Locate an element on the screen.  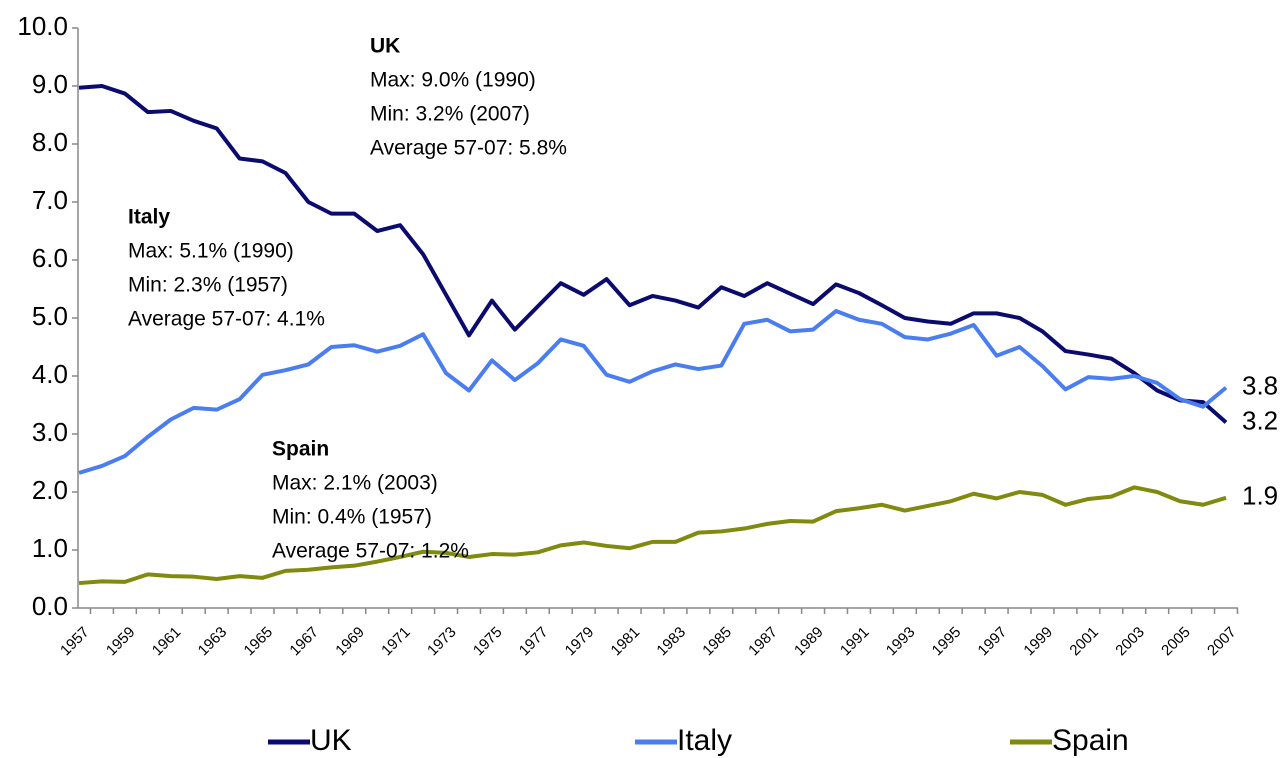
y-tick-label: 5.0 is located at coordinates (50, 316).